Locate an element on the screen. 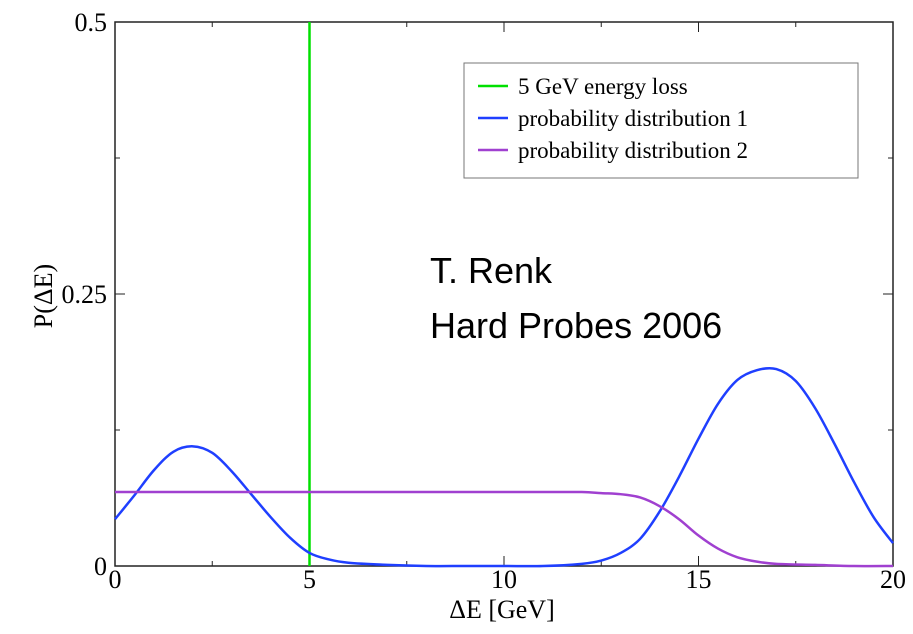  y-tick-label: 0.25 is located at coordinates (85, 294).